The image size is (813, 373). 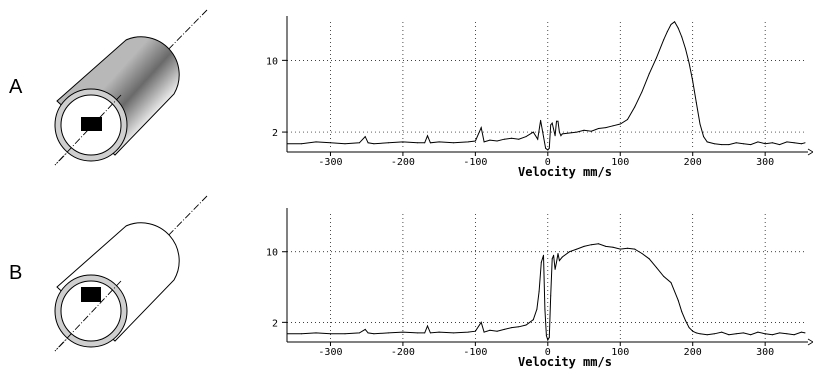 I want to click on x-tick-label: -300, so click(x=330, y=352).